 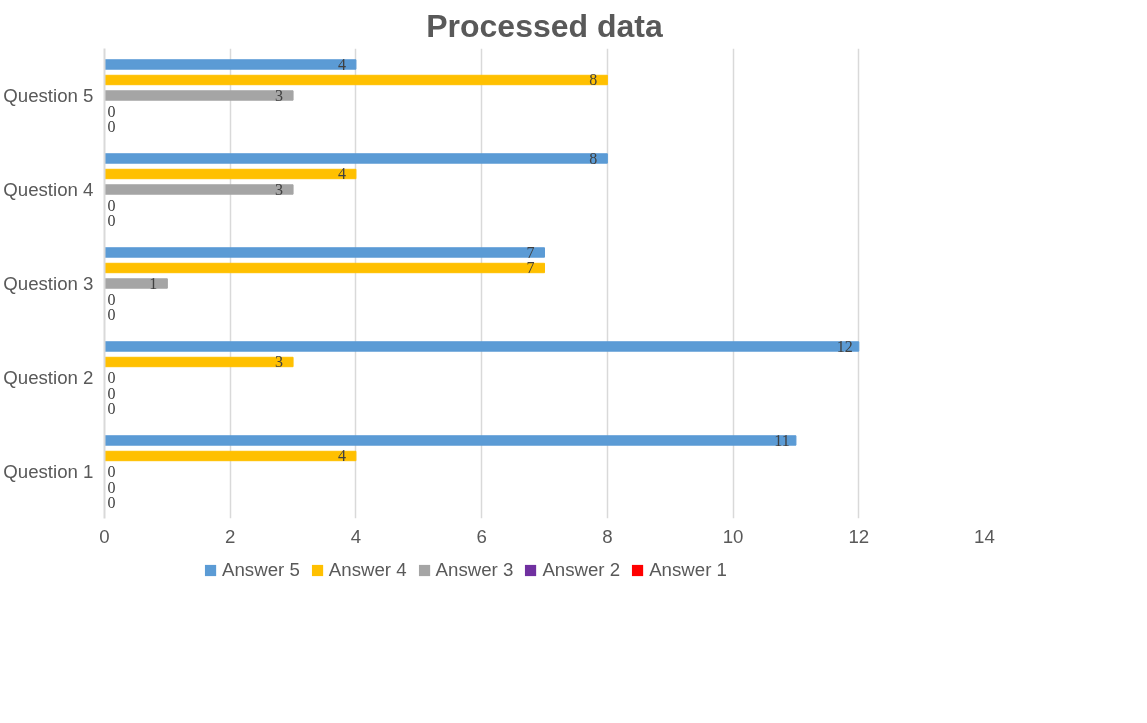 I want to click on data-label: 12, so click(x=844, y=346).